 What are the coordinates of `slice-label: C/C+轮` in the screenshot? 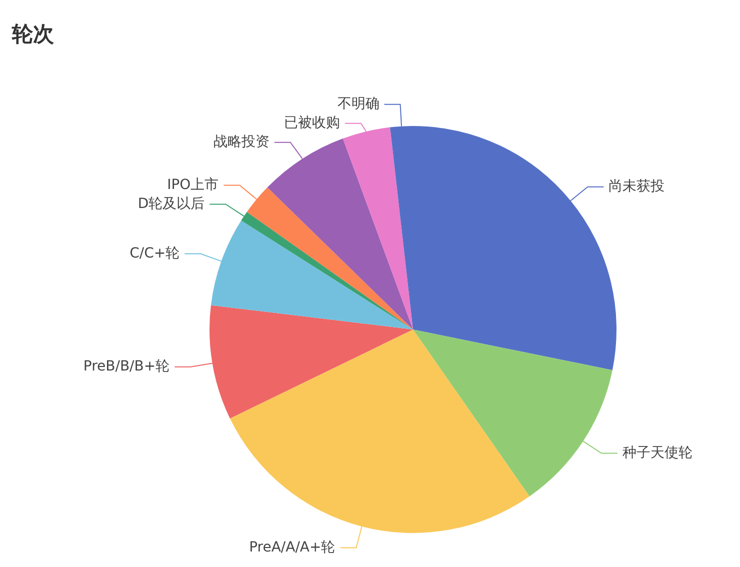 It's located at (155, 253).